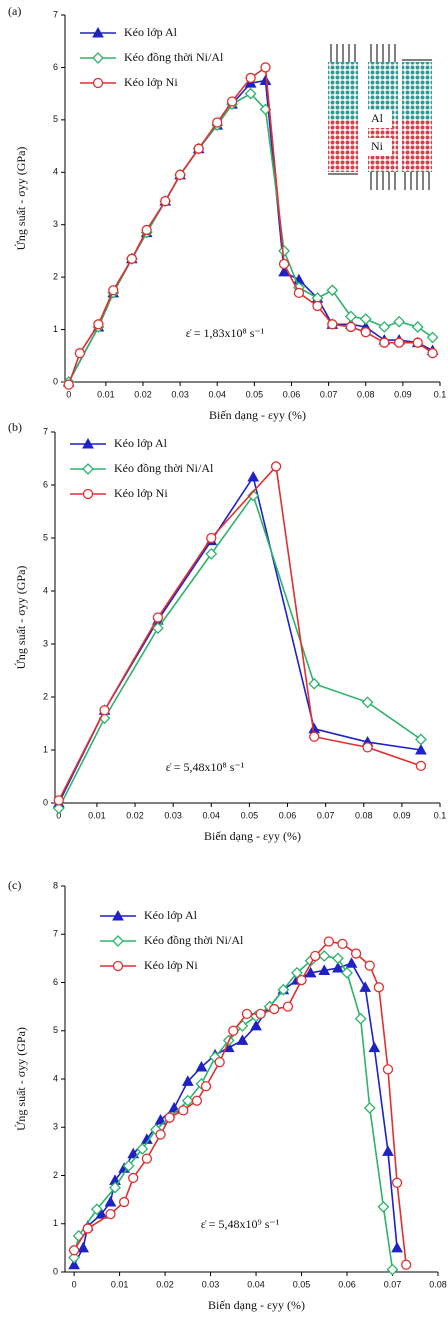 The width and height of the screenshot is (448, 1338). I want to click on annotation: ε̇ = 5,48x10⁸ s⁻¹, so click(205, 767).